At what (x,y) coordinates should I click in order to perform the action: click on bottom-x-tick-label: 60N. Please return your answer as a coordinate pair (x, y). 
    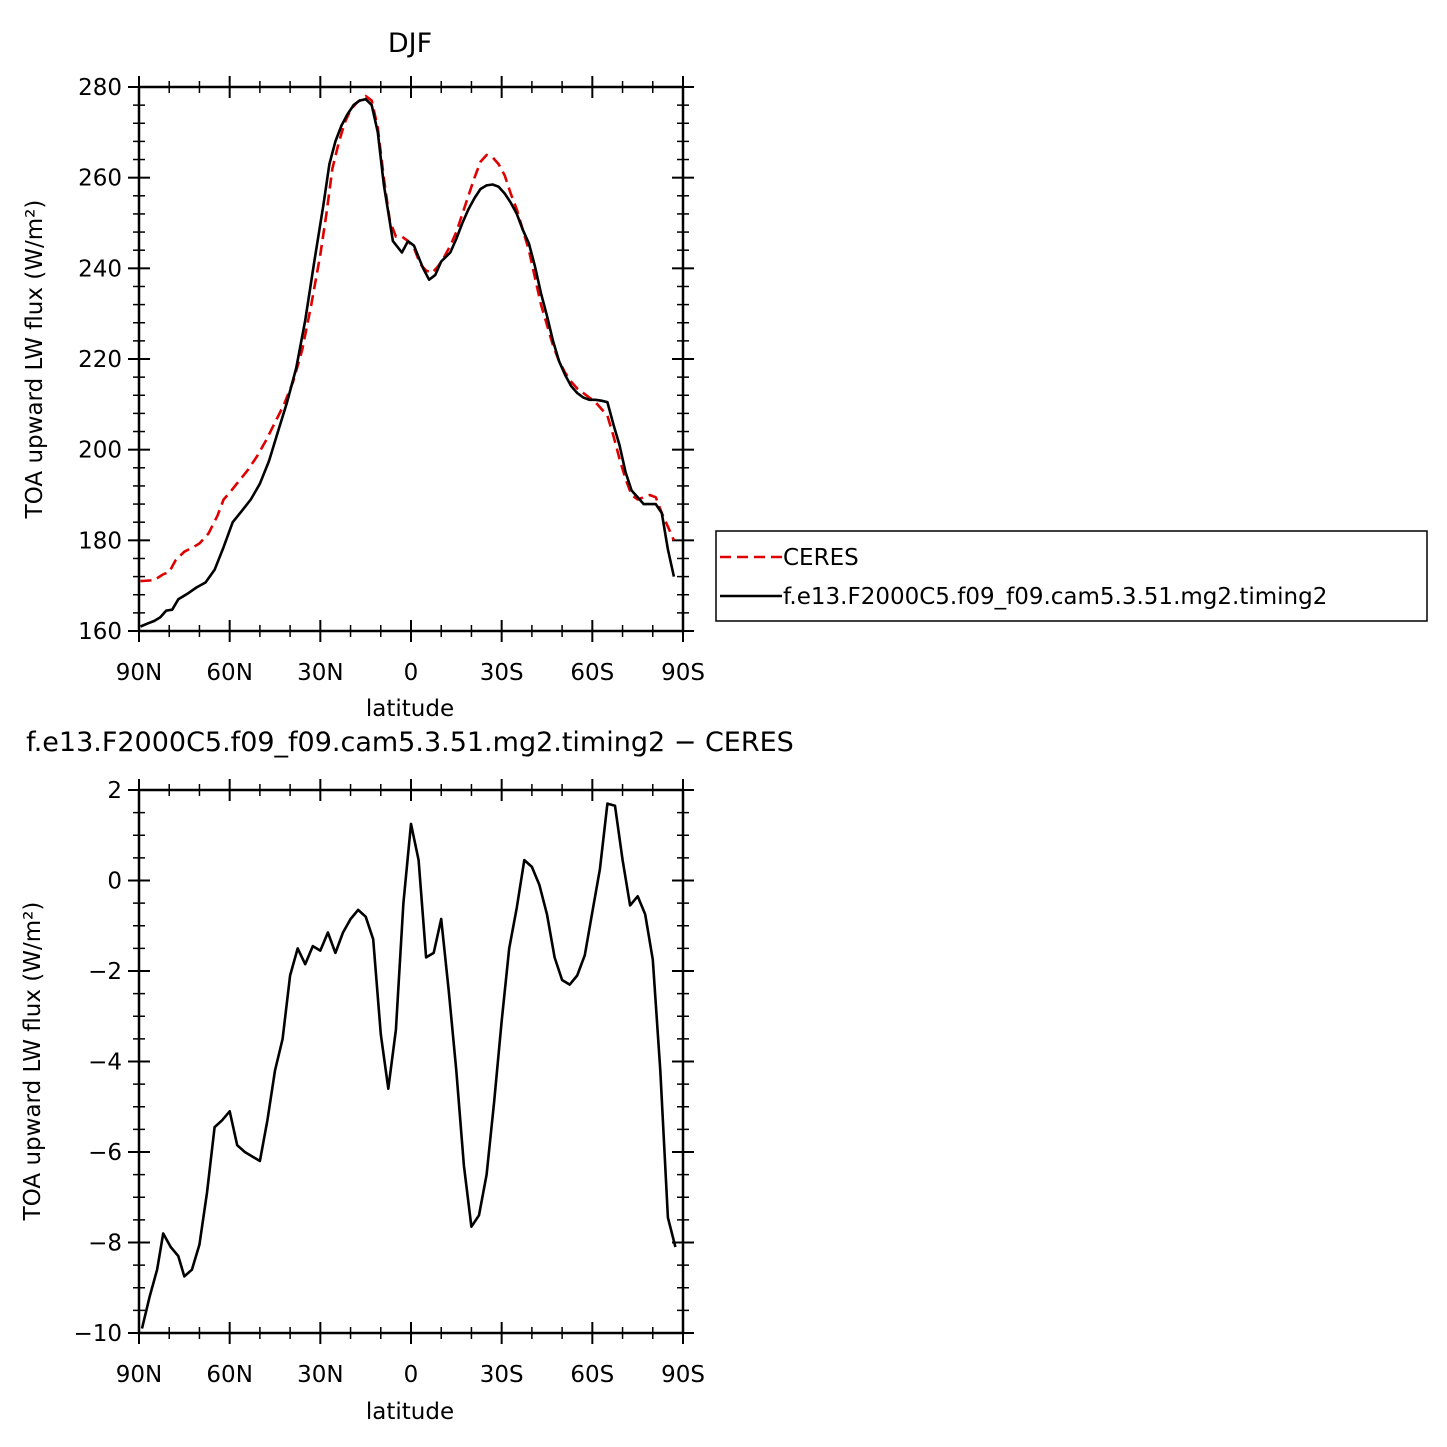
    Looking at the image, I should click on (229, 1375).